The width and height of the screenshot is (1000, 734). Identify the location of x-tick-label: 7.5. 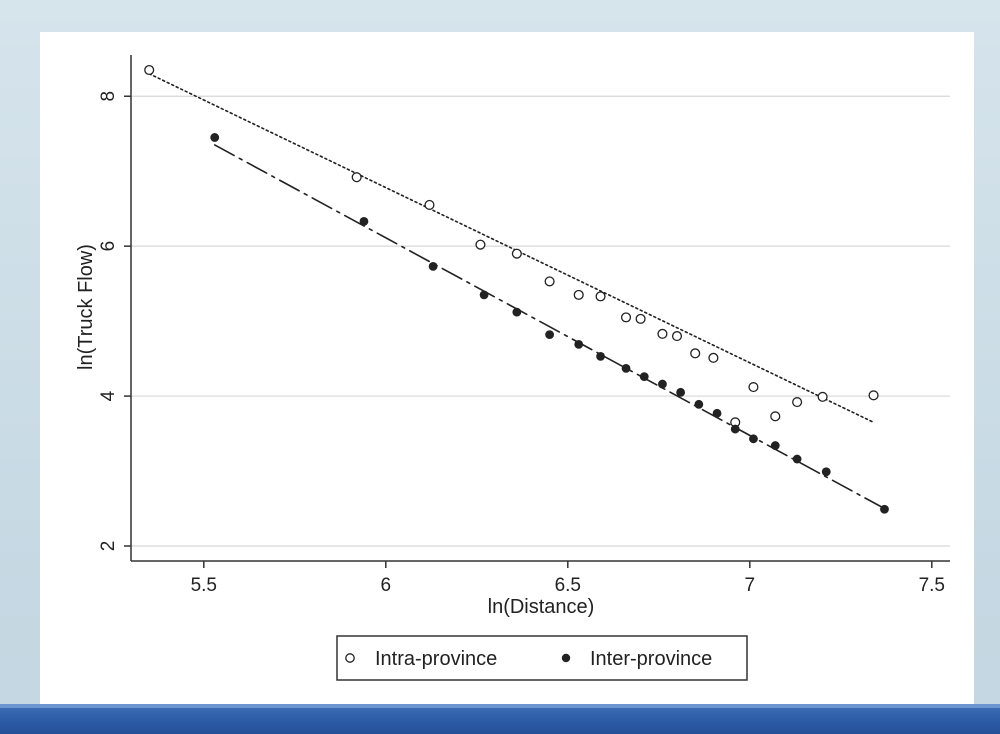
(932, 585).